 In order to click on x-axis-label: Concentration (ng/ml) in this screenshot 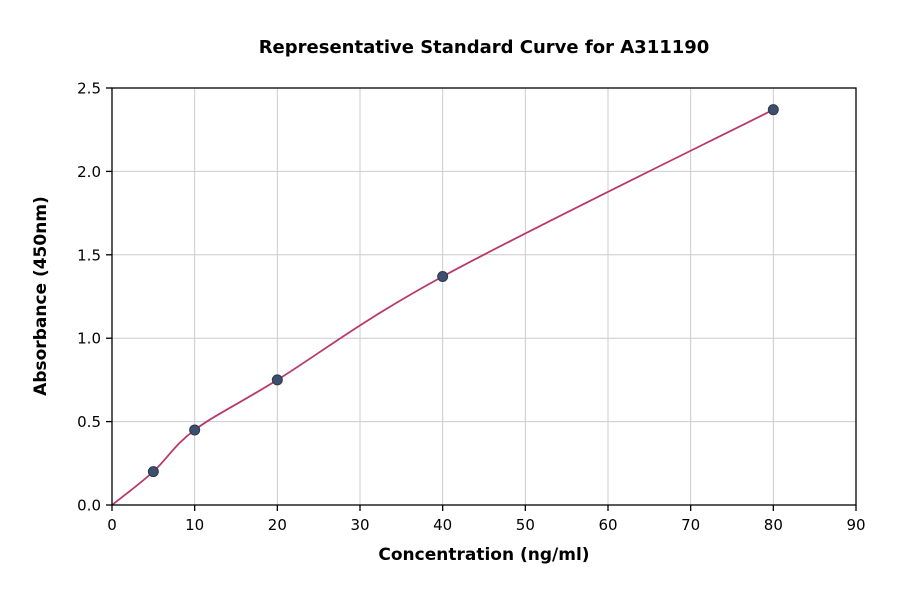, I will do `click(483, 555)`.